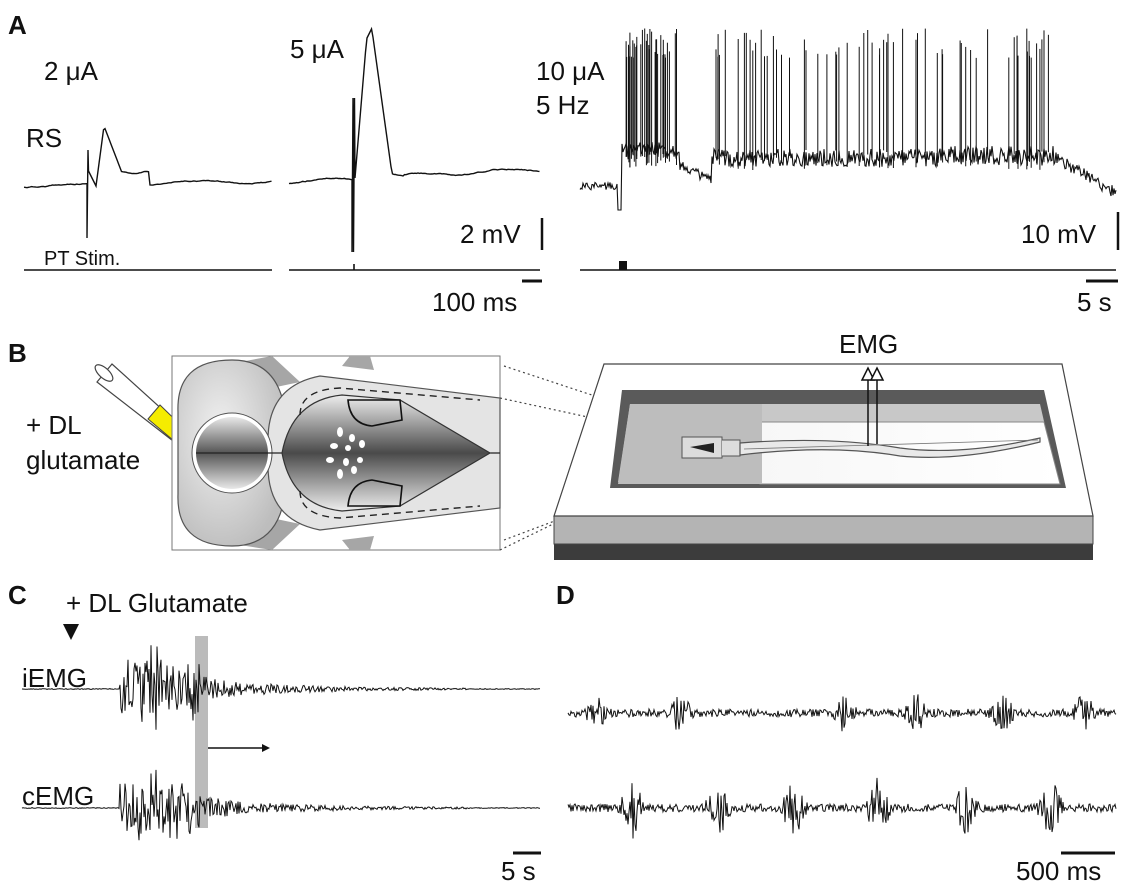 This screenshot has height=886, width=1121. Describe the element at coordinates (82, 259) in the screenshot. I see `stim-label: PT Stim.` at that location.